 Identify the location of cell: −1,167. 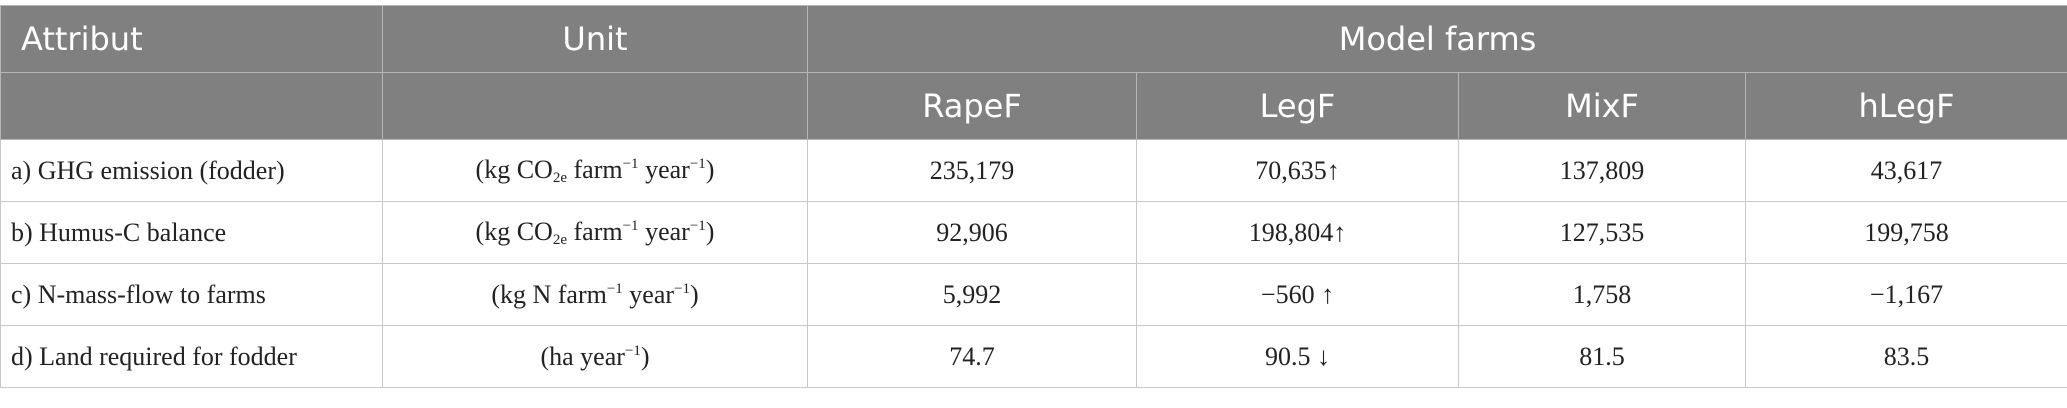
(1906, 294).